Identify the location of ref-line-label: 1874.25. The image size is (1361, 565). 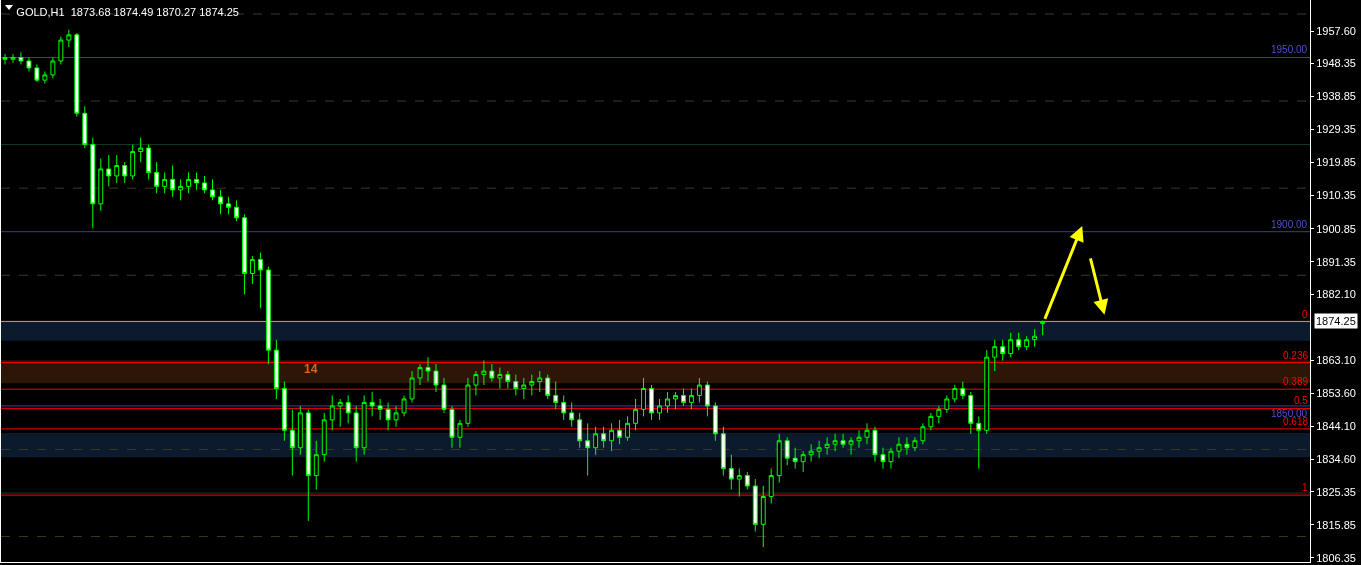
(1336, 321).